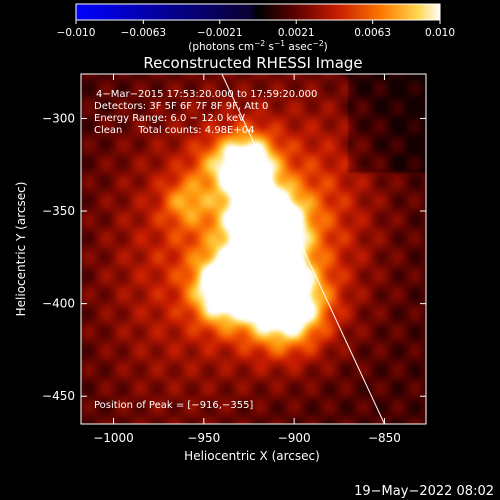  Describe the element at coordinates (58, 257) in the screenshot. I see `y-tick-labels: −300 −350 −400 −450` at that location.